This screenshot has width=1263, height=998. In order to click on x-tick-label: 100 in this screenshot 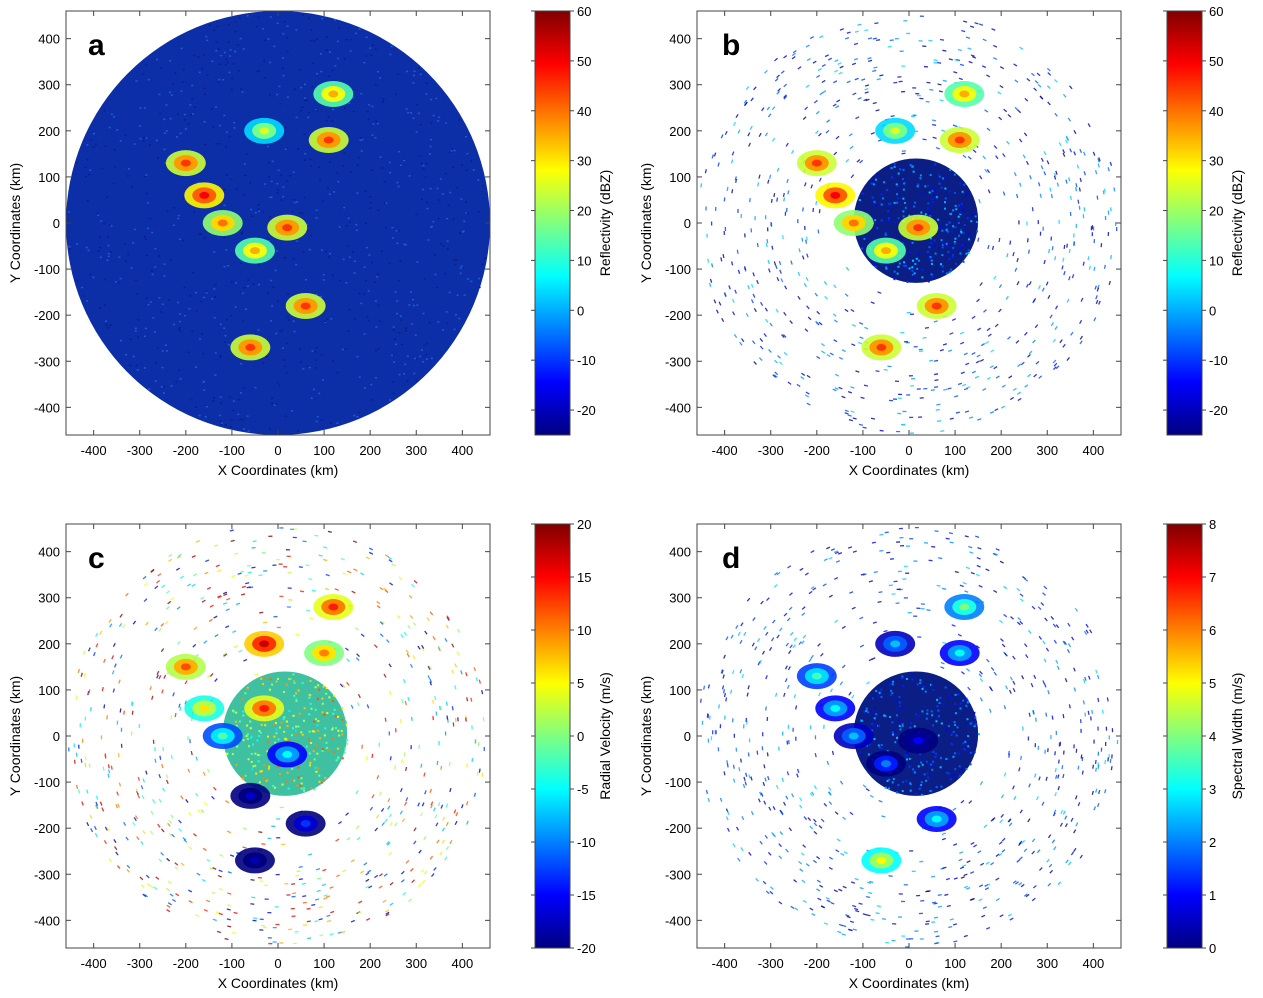, I will do `click(324, 963)`.